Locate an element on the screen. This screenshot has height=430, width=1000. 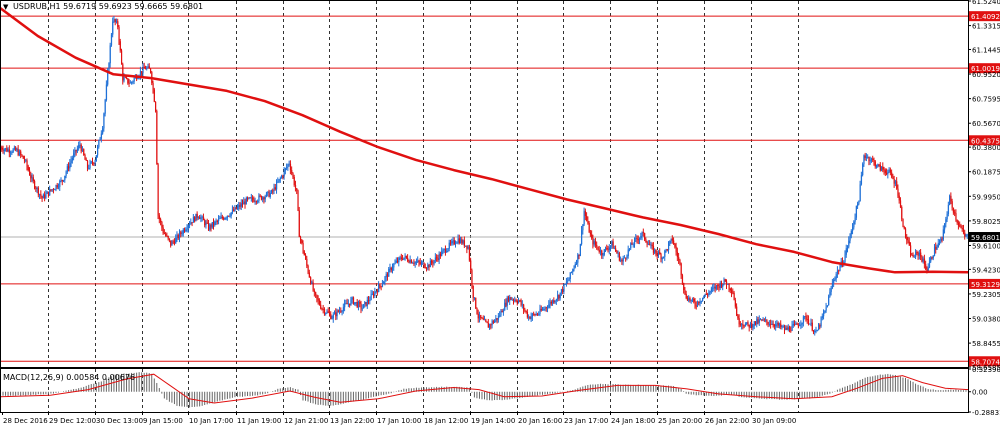
ohlc-close: 59.6801 is located at coordinates (187, 6).